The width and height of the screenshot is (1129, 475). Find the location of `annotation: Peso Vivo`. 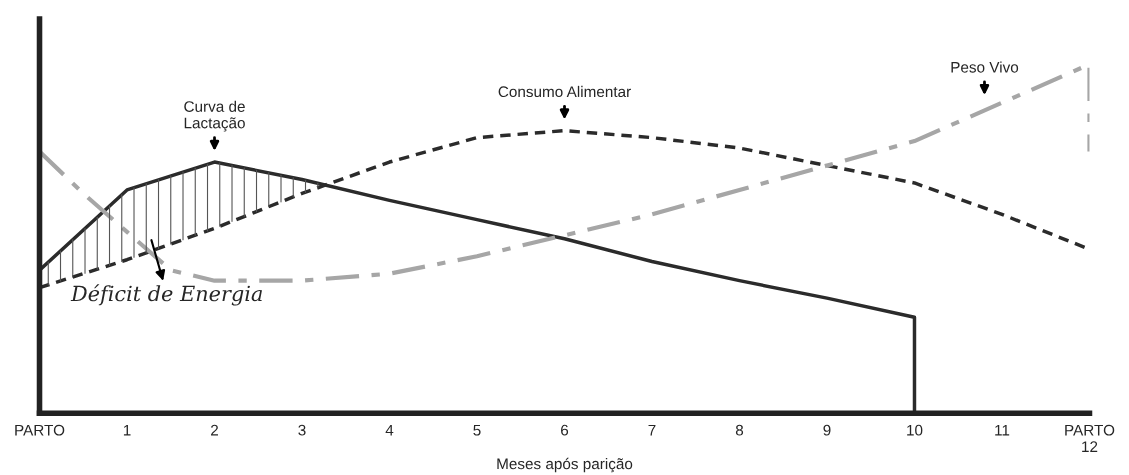

annotation: Peso Vivo is located at coordinates (985, 67).